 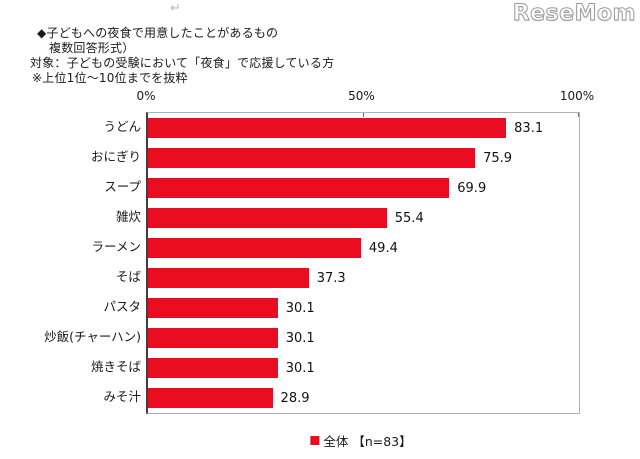 I want to click on x-axis-labels: 0% 50% 100%, so click(x=365, y=97).